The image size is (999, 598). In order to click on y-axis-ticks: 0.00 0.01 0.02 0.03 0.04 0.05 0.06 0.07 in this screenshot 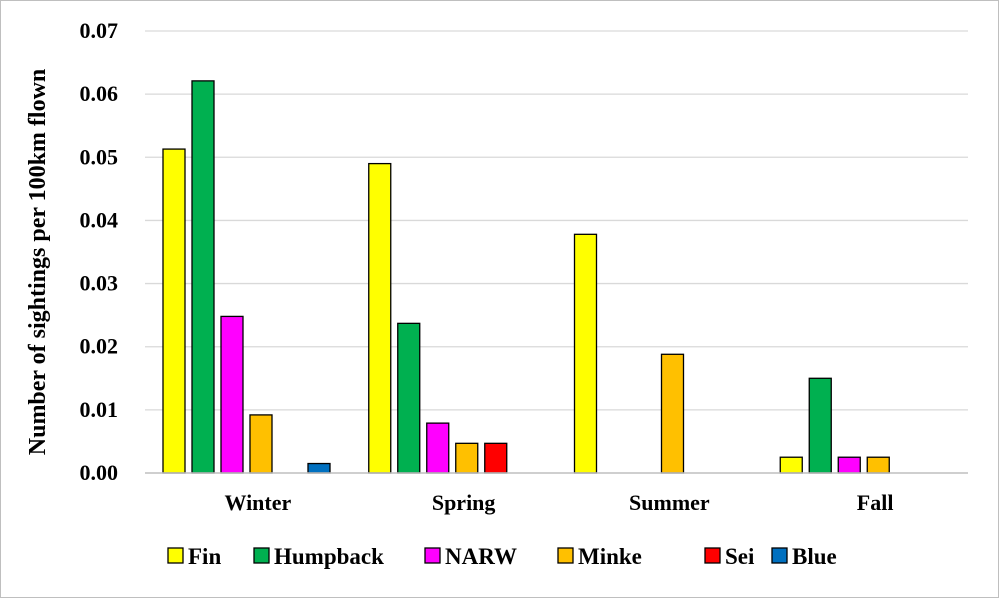, I will do `click(99, 251)`.